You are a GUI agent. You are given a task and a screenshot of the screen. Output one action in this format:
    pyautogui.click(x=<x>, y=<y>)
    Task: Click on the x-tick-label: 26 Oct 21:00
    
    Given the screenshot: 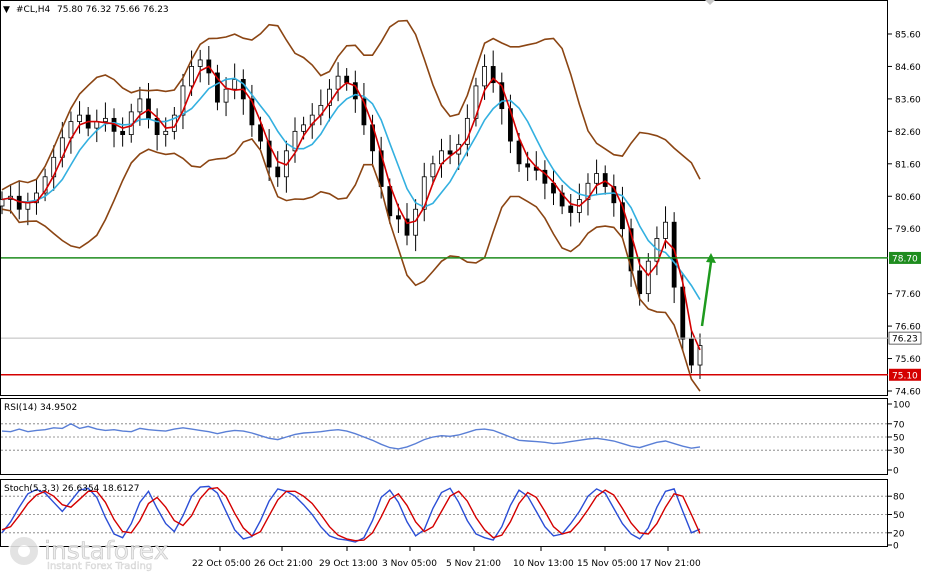 What is the action you would take?
    pyautogui.click(x=283, y=564)
    